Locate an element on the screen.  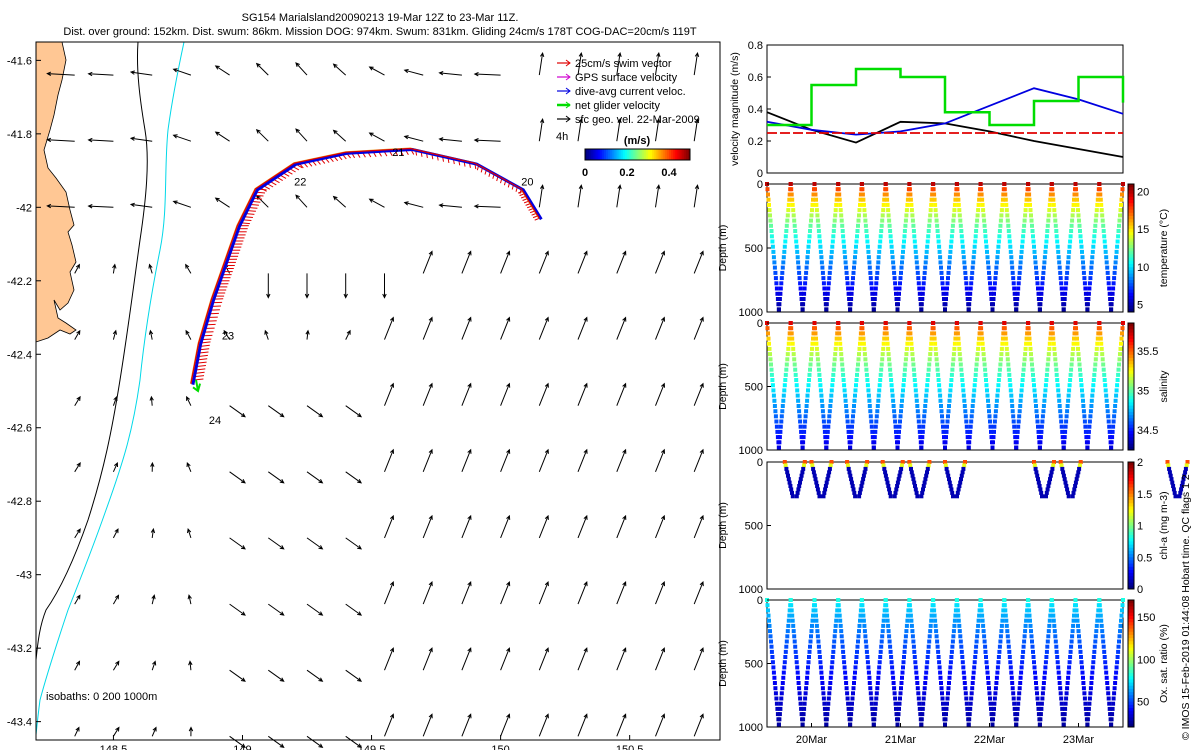
map-y-tick-label: -42.4 is located at coordinates (19, 355).